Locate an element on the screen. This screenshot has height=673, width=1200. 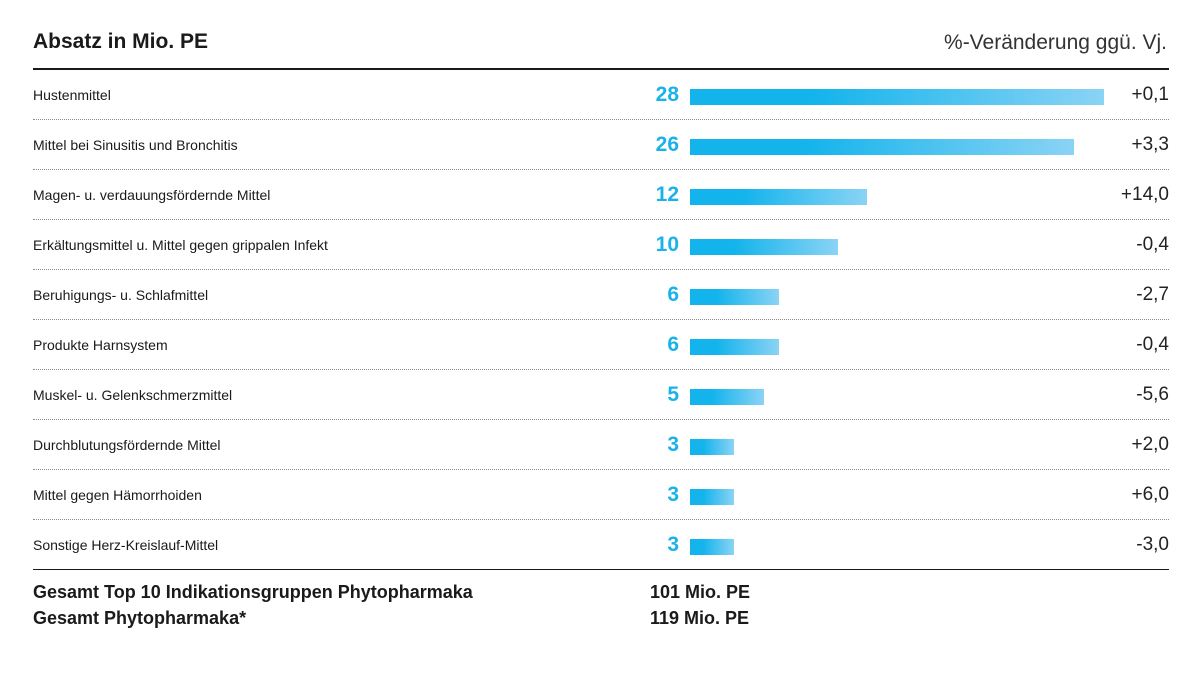
header-rule is located at coordinates (601, 69).